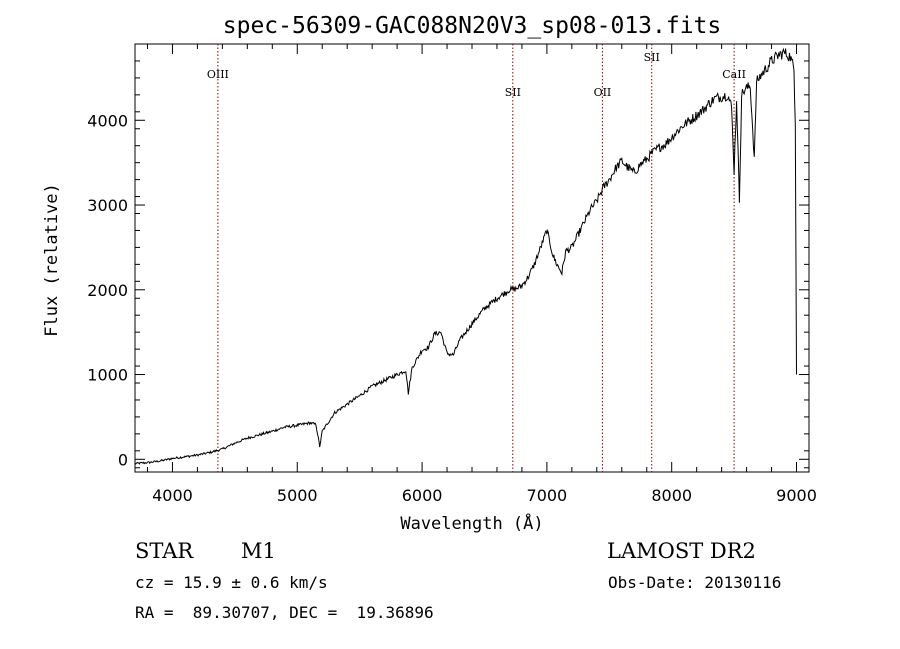  Describe the element at coordinates (107, 205) in the screenshot. I see `y-tick-label: 3000` at that location.